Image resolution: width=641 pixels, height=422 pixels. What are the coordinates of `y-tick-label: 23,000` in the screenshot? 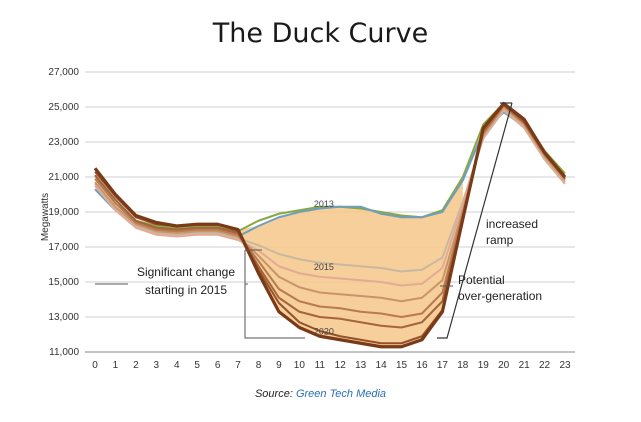 It's located at (63, 142).